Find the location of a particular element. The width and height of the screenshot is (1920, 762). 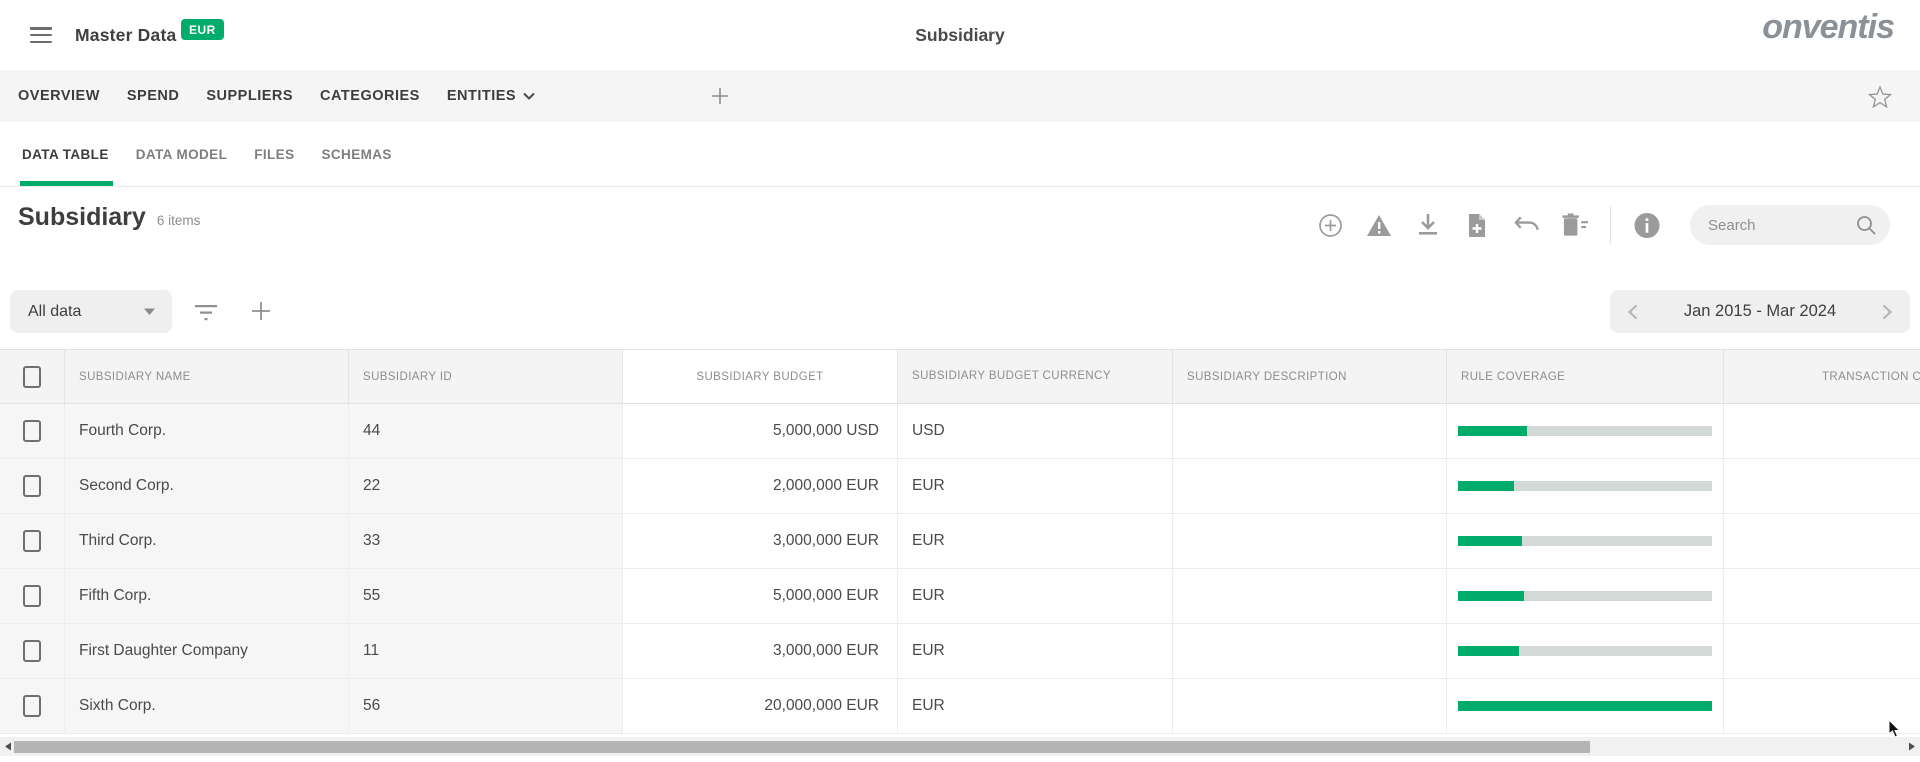

scrollbar-thumb is located at coordinates (802, 747).